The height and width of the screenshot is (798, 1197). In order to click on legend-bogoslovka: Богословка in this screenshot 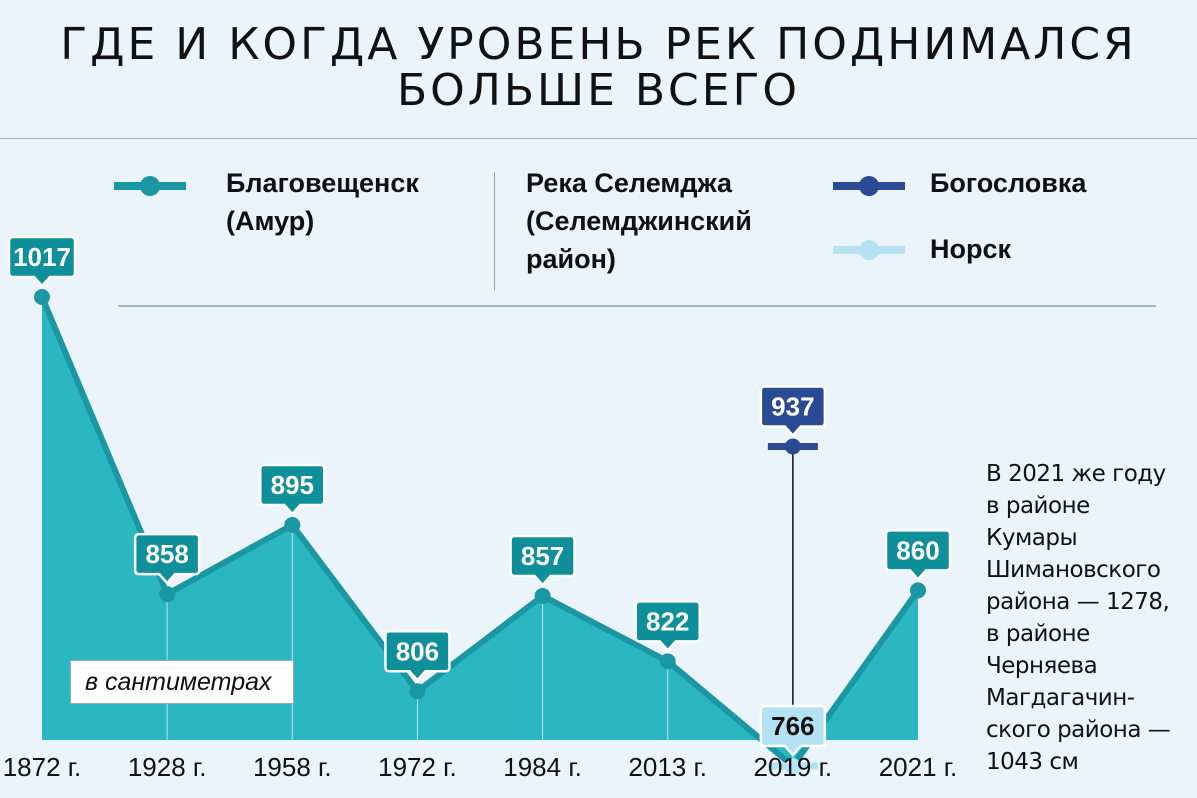, I will do `click(1008, 183)`.